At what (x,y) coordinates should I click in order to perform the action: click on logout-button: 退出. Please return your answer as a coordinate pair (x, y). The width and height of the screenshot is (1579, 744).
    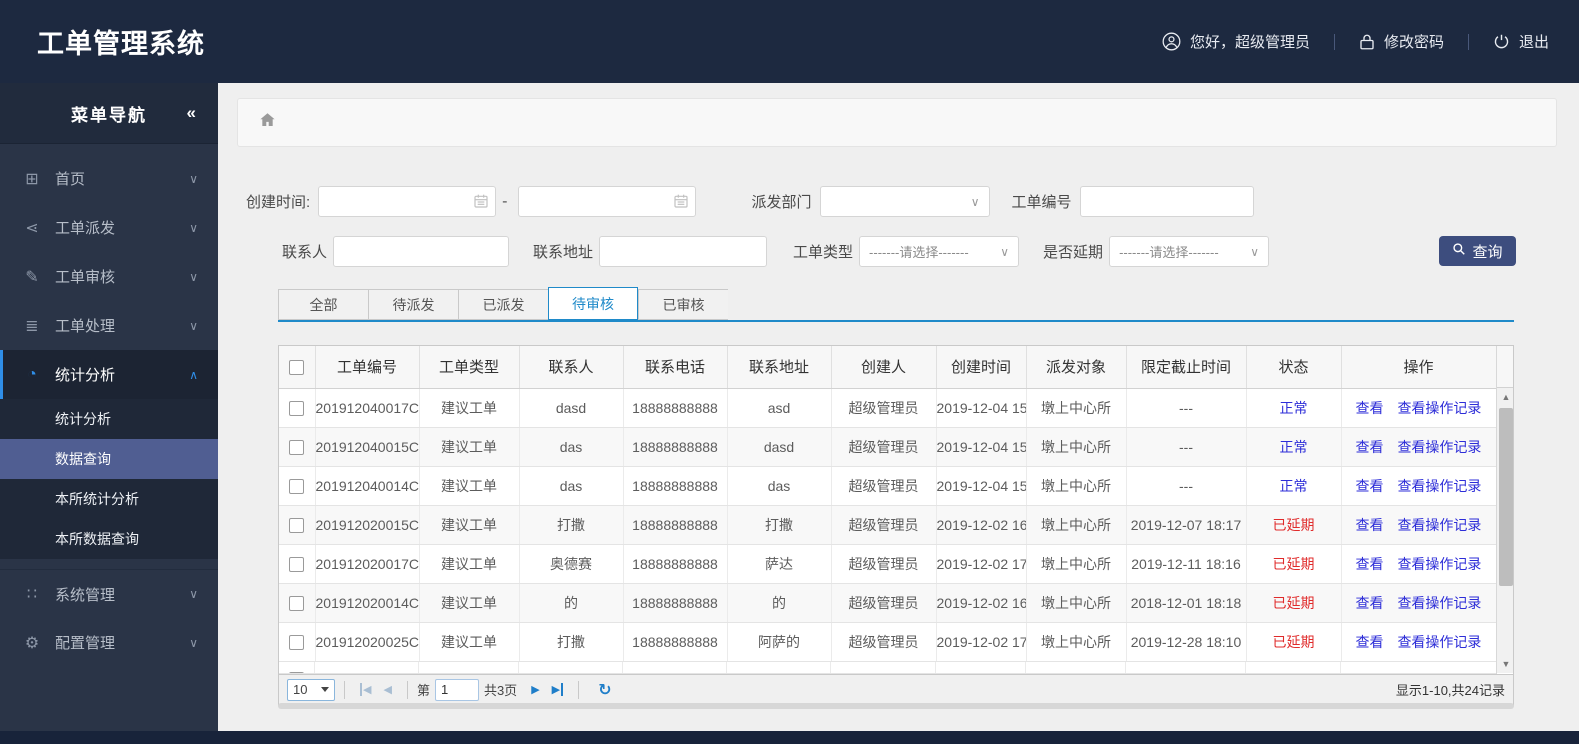
    Looking at the image, I should click on (1521, 41).